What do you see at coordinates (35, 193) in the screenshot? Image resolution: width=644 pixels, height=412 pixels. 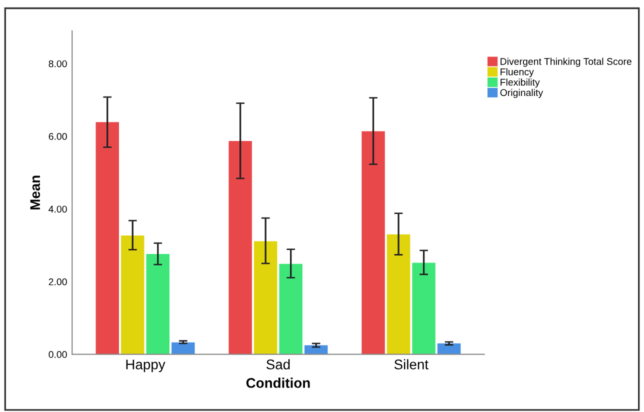 I see `y-axis-title: Mean` at bounding box center [35, 193].